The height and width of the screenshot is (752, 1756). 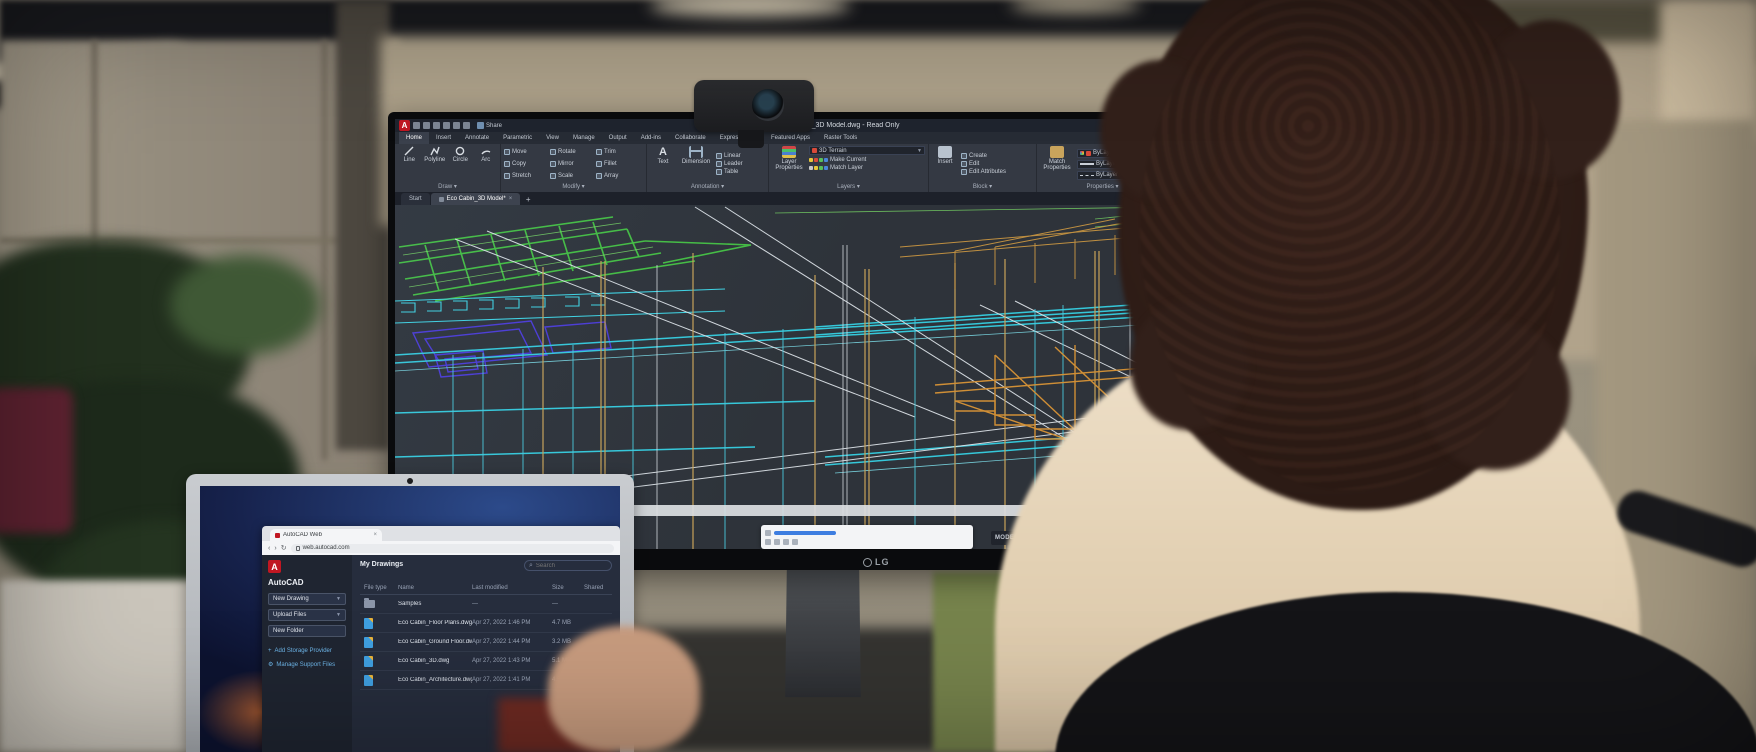 I want to click on tab-raster-tools: Raster Tools, so click(x=841, y=138).